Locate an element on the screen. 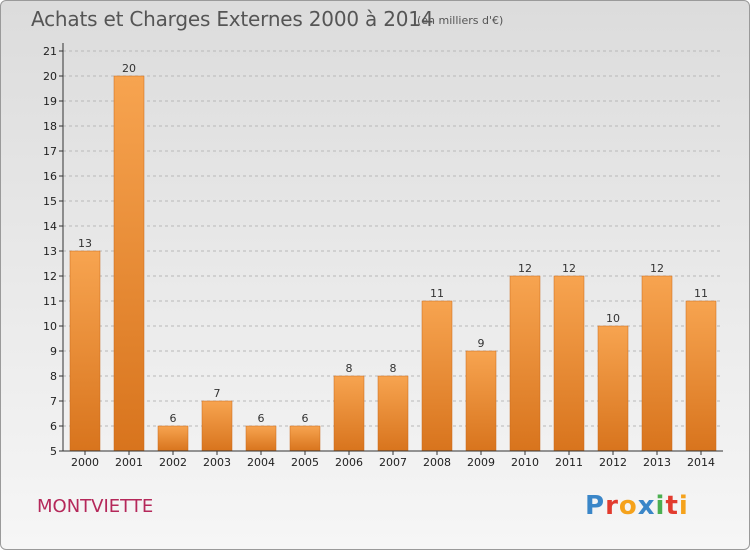 The image size is (750, 550). logo-letter: r is located at coordinates (612, 506).